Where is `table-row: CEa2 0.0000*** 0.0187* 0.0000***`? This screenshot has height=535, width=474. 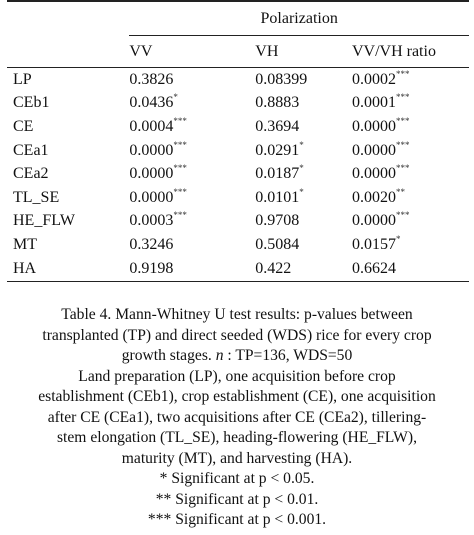 table-row: CEa2 0.0000*** 0.0187* 0.0000*** is located at coordinates (238, 174).